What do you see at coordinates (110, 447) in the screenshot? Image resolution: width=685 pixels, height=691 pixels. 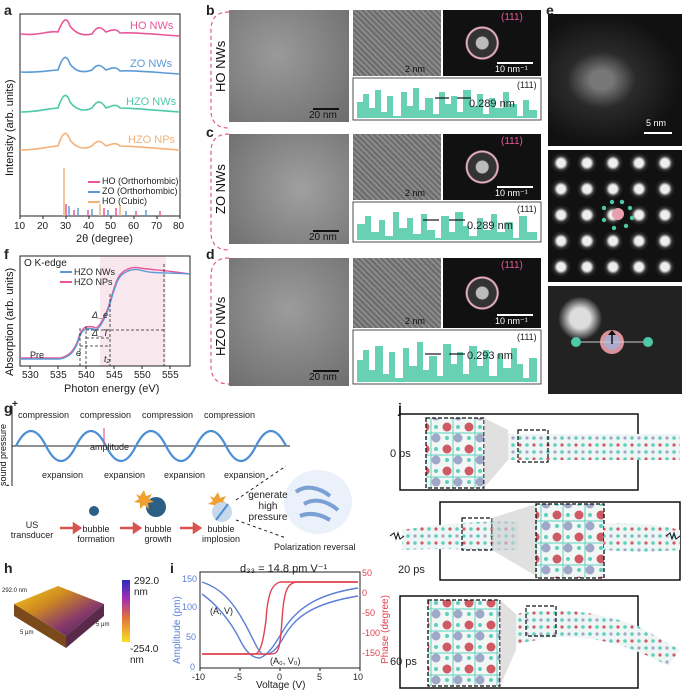 I see `wave-amplitude: amplitude` at bounding box center [110, 447].